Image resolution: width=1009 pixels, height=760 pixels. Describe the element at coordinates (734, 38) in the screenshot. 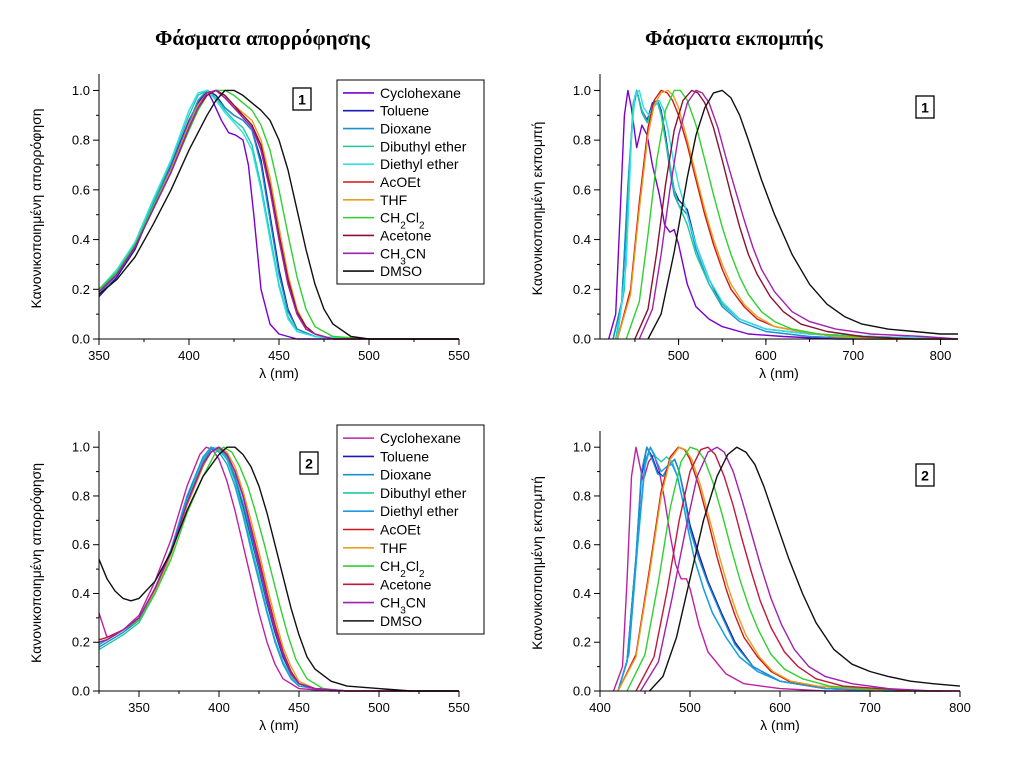

I see `emission-title: Φάσματα εκπομπής` at that location.